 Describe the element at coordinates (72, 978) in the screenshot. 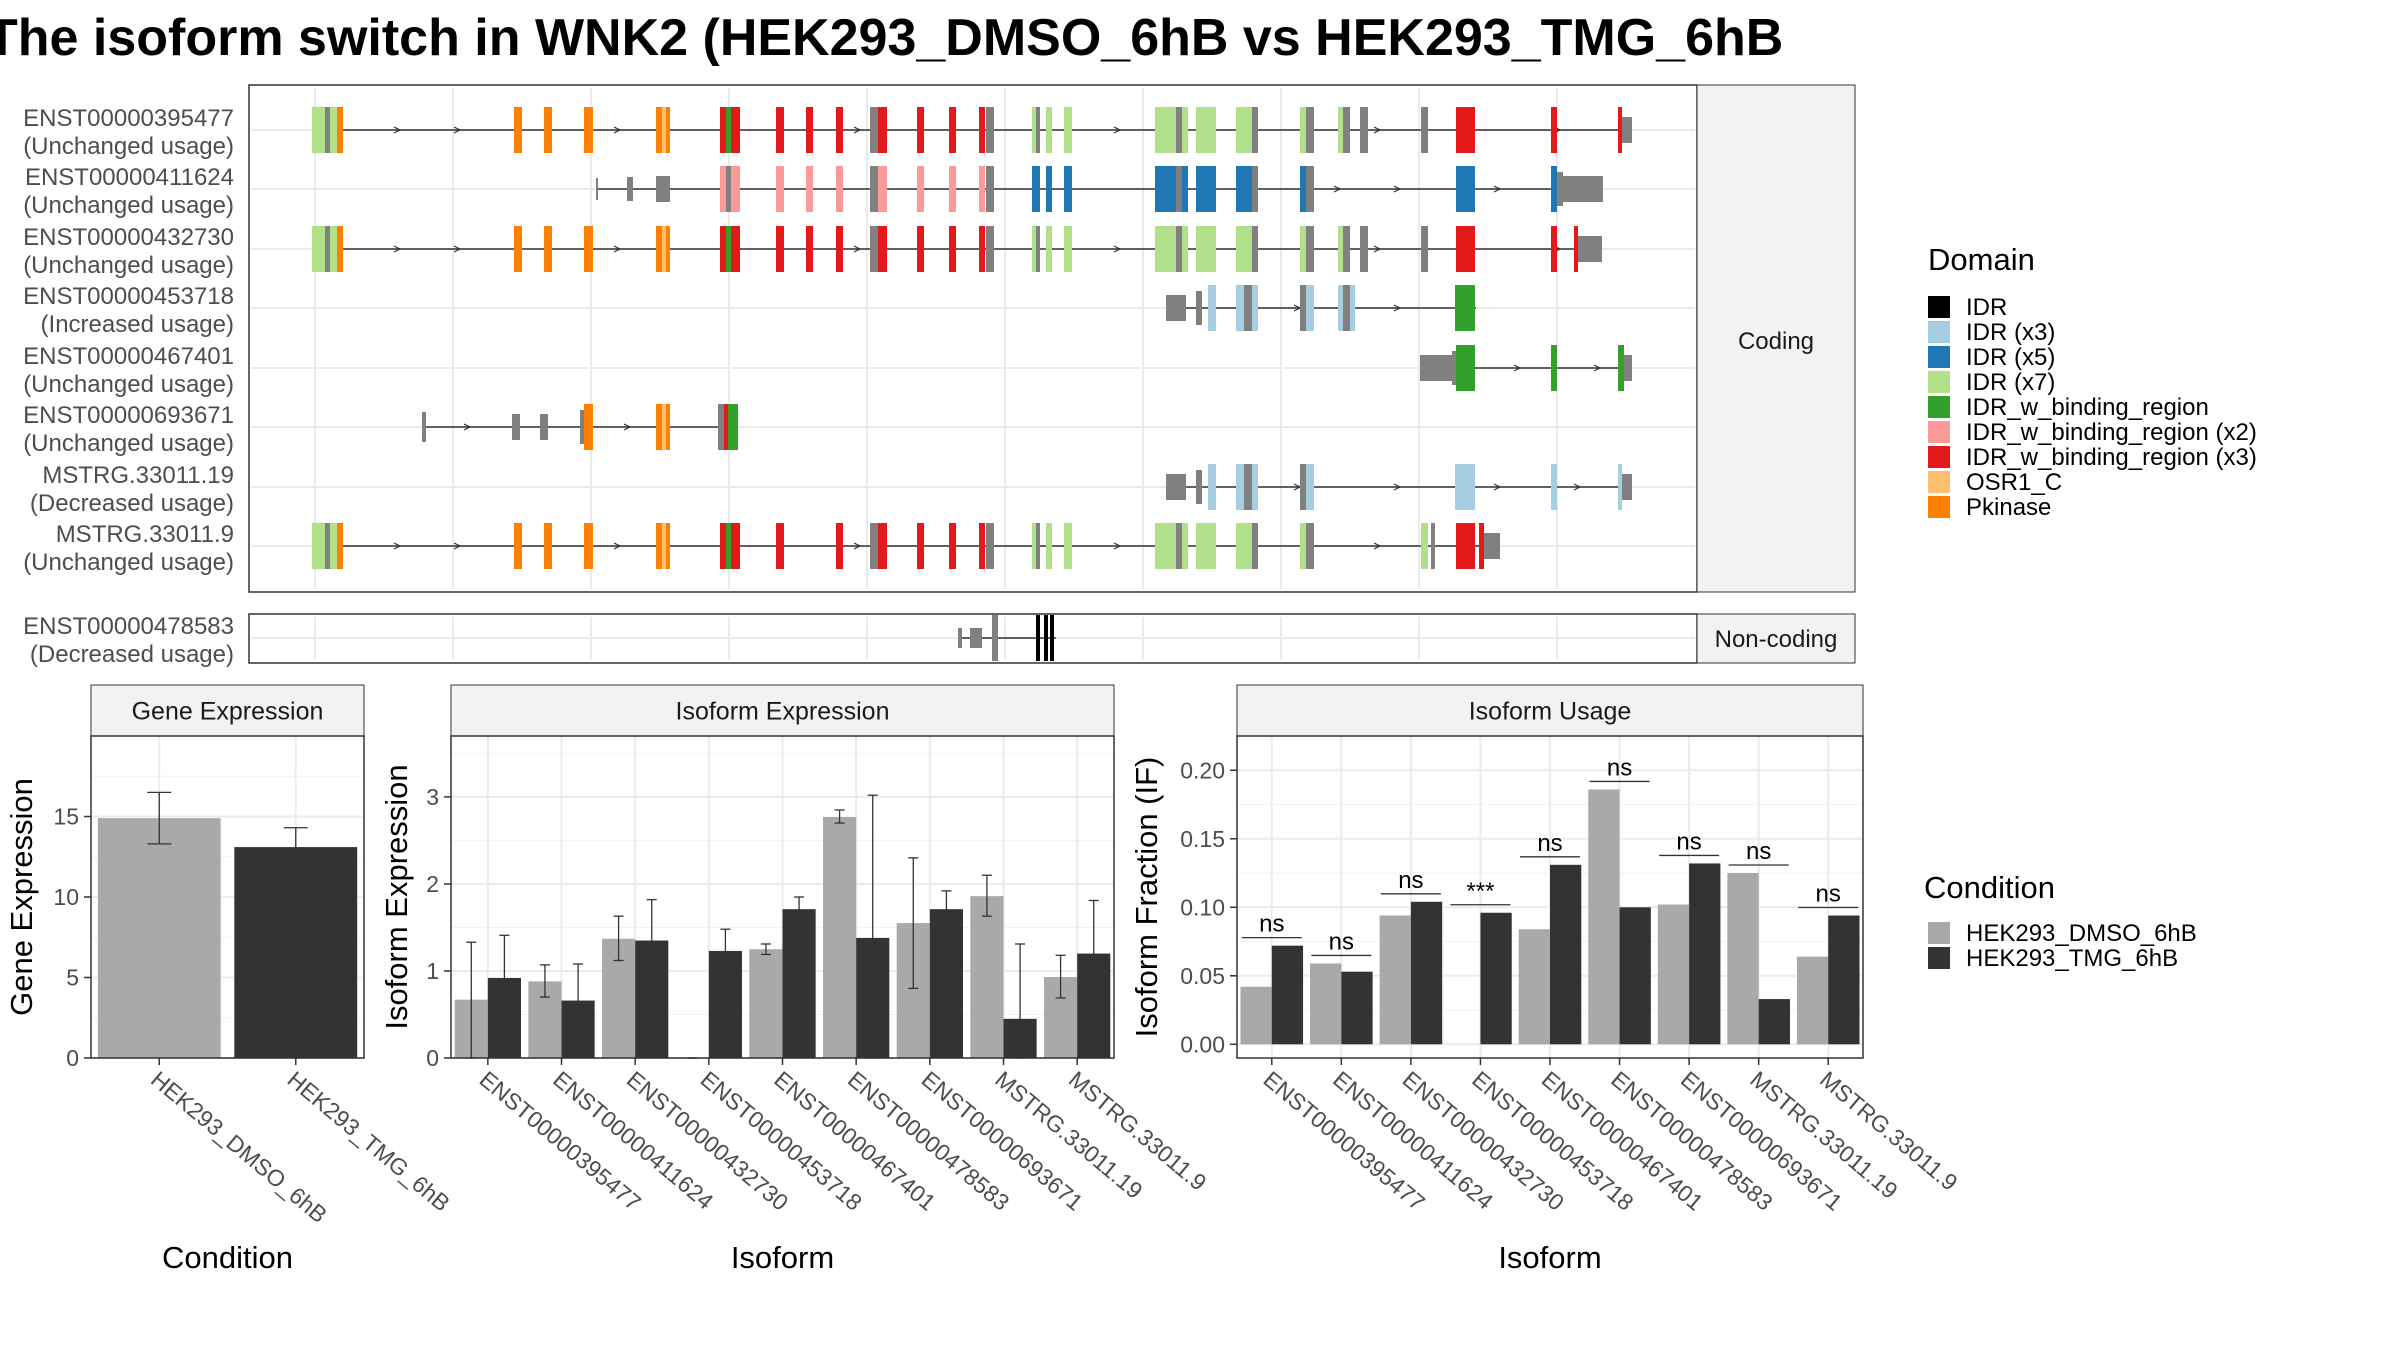

I see `y-tick-label: 5` at that location.